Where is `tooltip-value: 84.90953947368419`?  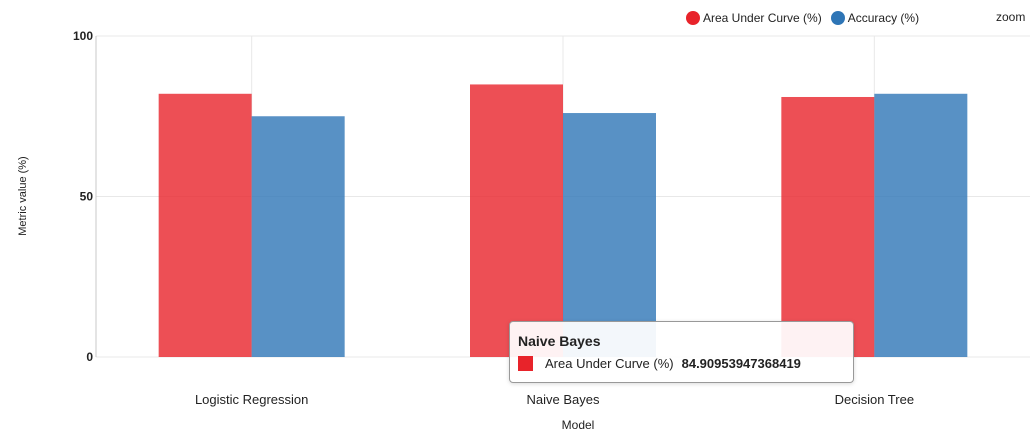 tooltip-value: 84.90953947368419 is located at coordinates (741, 363).